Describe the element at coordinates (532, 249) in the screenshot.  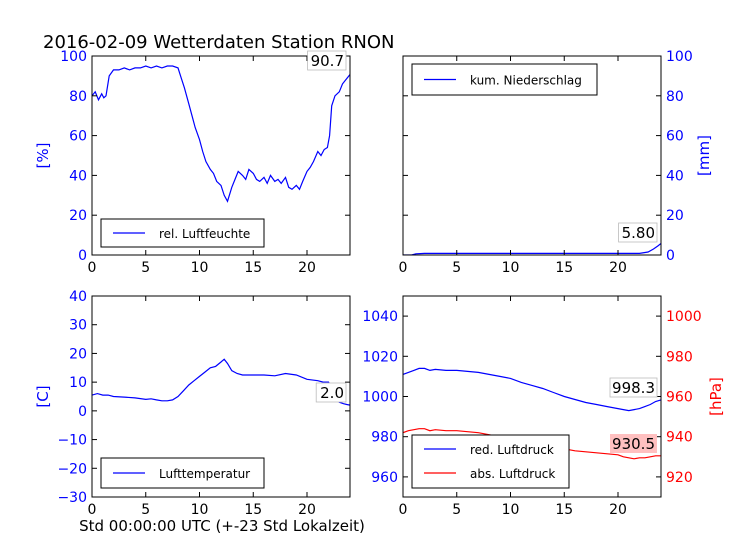
I see `series-line-kum-niederschlag` at that location.